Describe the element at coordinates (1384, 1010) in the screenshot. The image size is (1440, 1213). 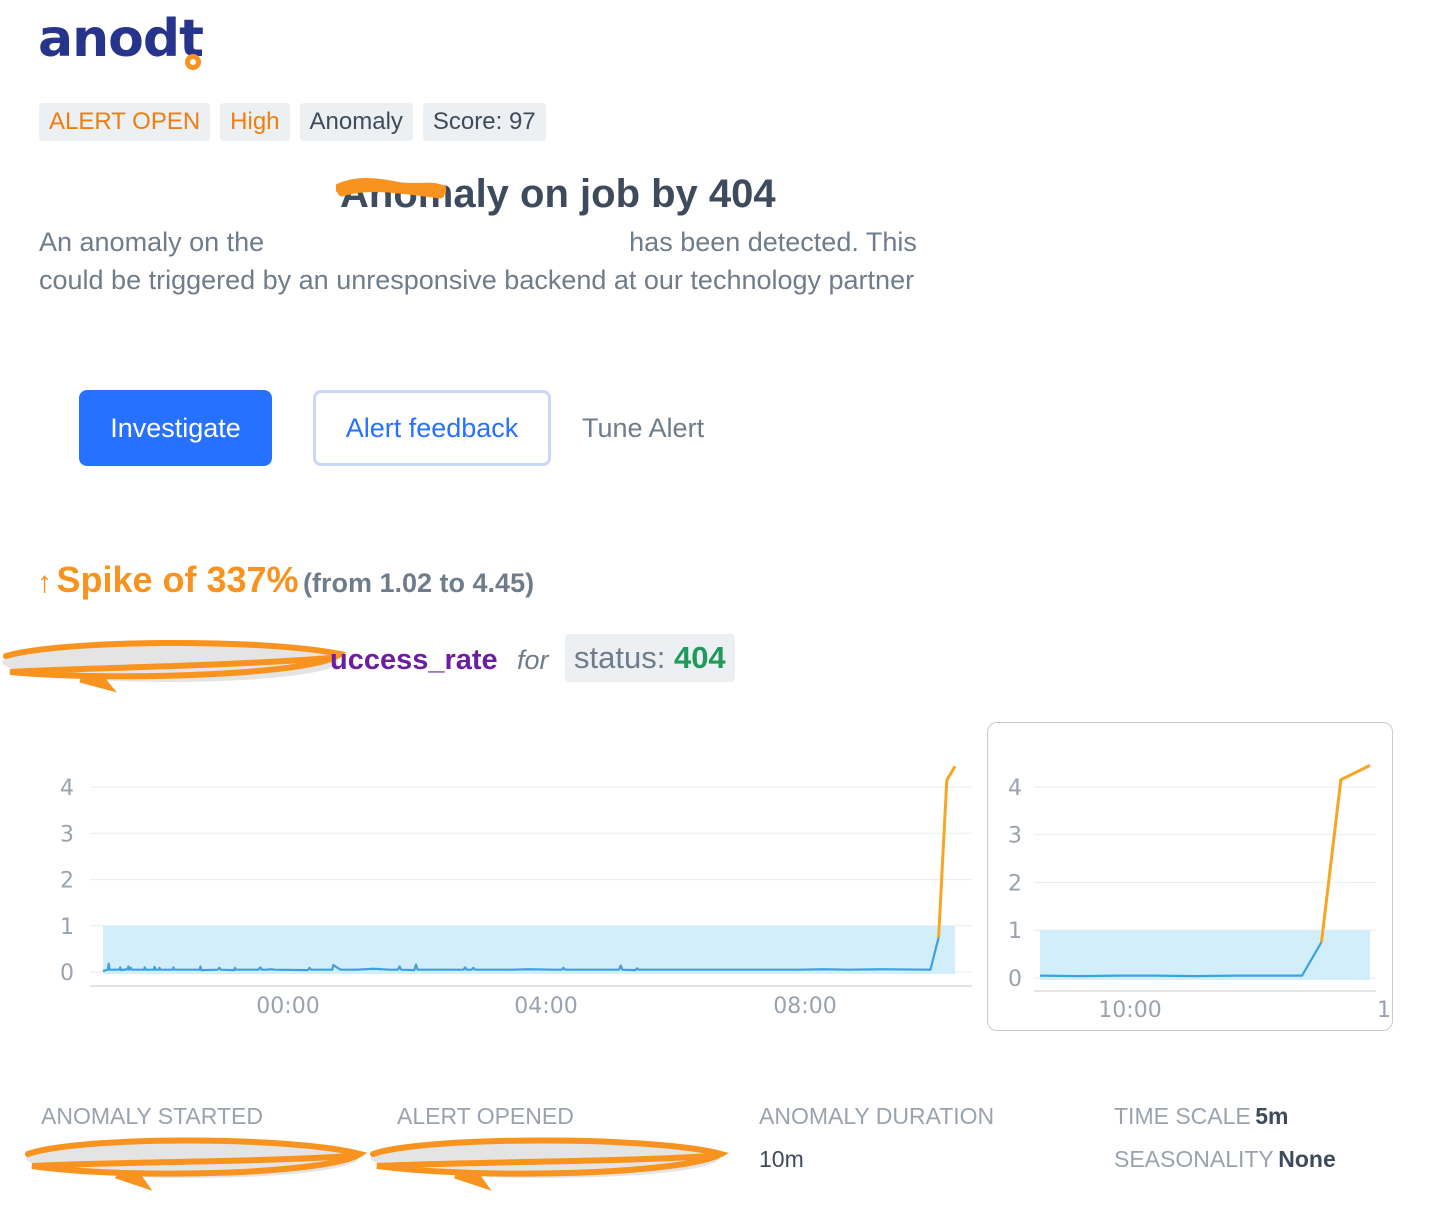
I see `x-tick-label: 1` at that location.